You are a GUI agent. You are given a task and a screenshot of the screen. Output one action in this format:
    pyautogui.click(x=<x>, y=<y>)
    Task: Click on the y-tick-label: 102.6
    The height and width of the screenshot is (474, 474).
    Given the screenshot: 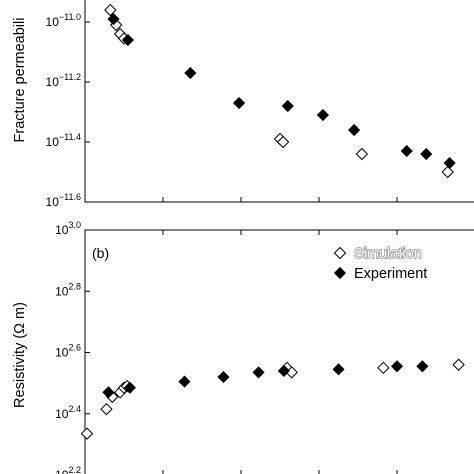 What is the action you would take?
    pyautogui.click(x=68, y=351)
    